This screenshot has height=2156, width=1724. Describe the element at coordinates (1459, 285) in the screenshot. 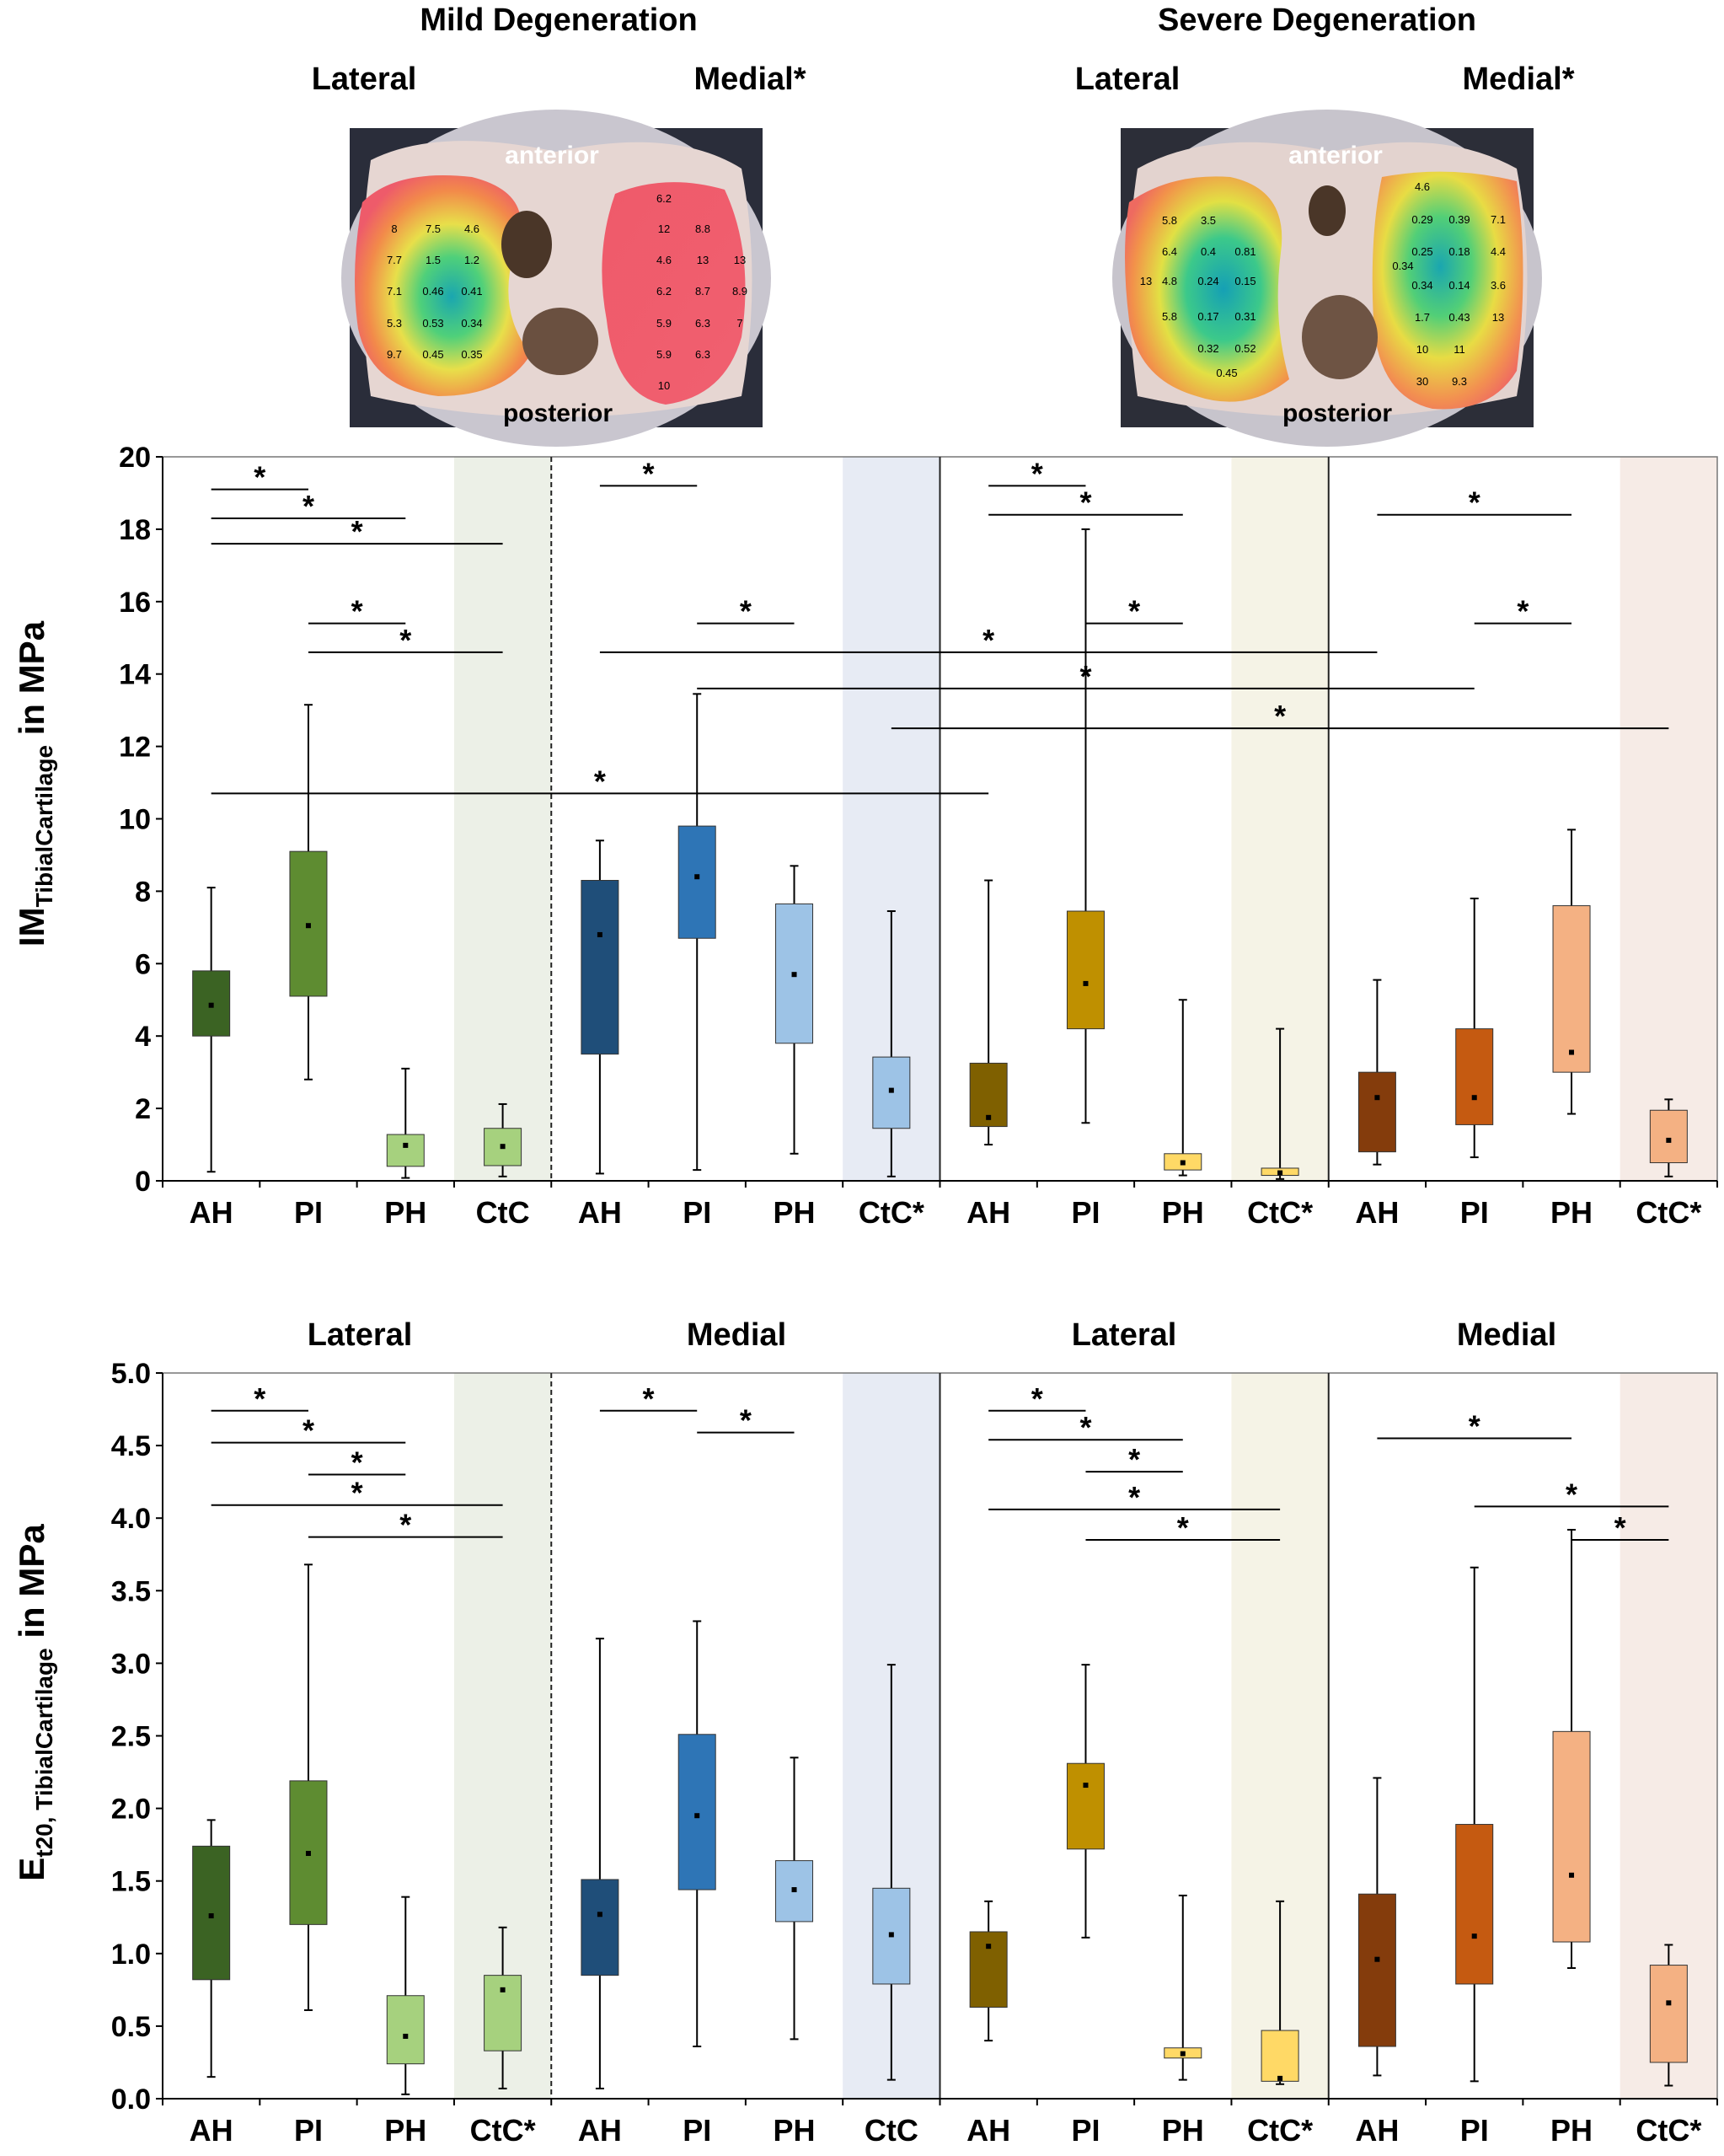

I see `photo-value: 0.14` at that location.